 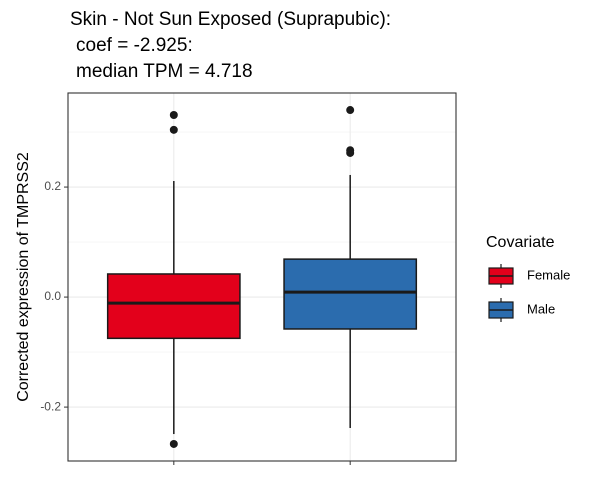 I want to click on y-tick-label: 0.0, so click(x=52, y=296).